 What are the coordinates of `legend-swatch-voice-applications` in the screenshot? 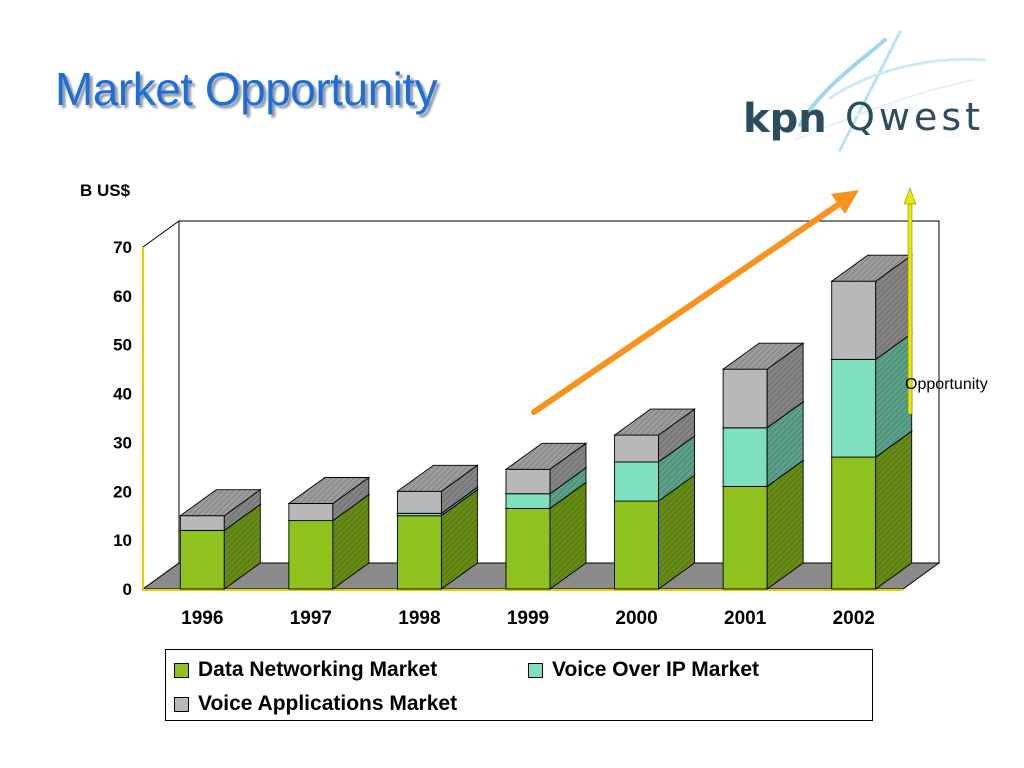 It's located at (181, 704).